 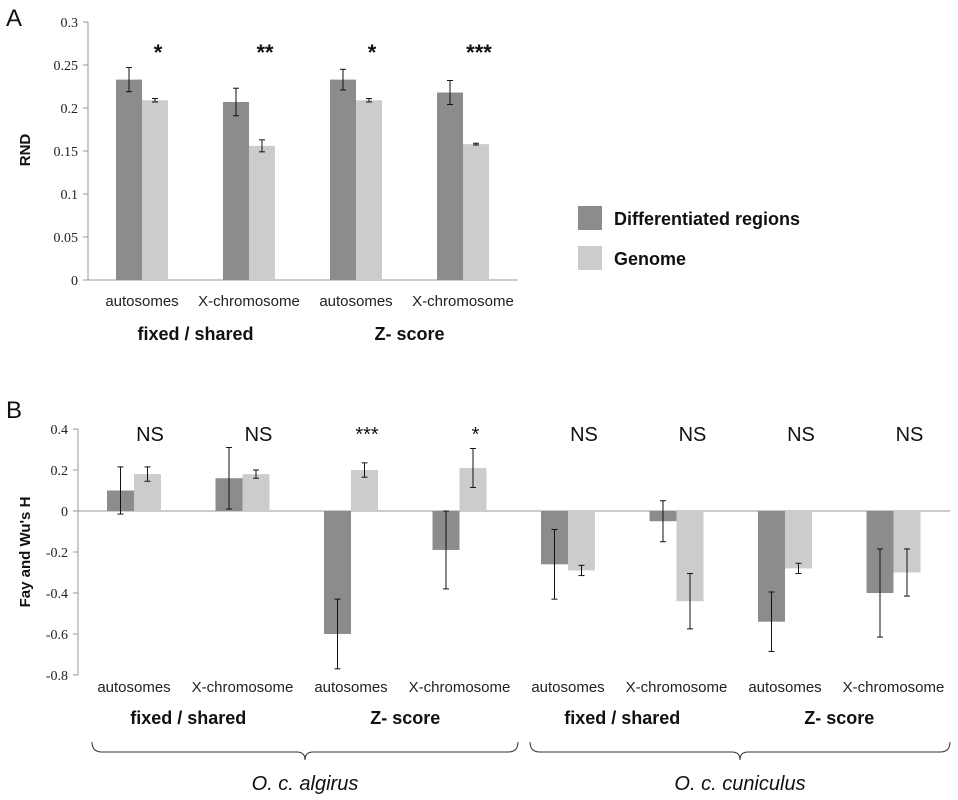 I want to click on chart-a-y-tick-label: 0.25, so click(x=66, y=66).